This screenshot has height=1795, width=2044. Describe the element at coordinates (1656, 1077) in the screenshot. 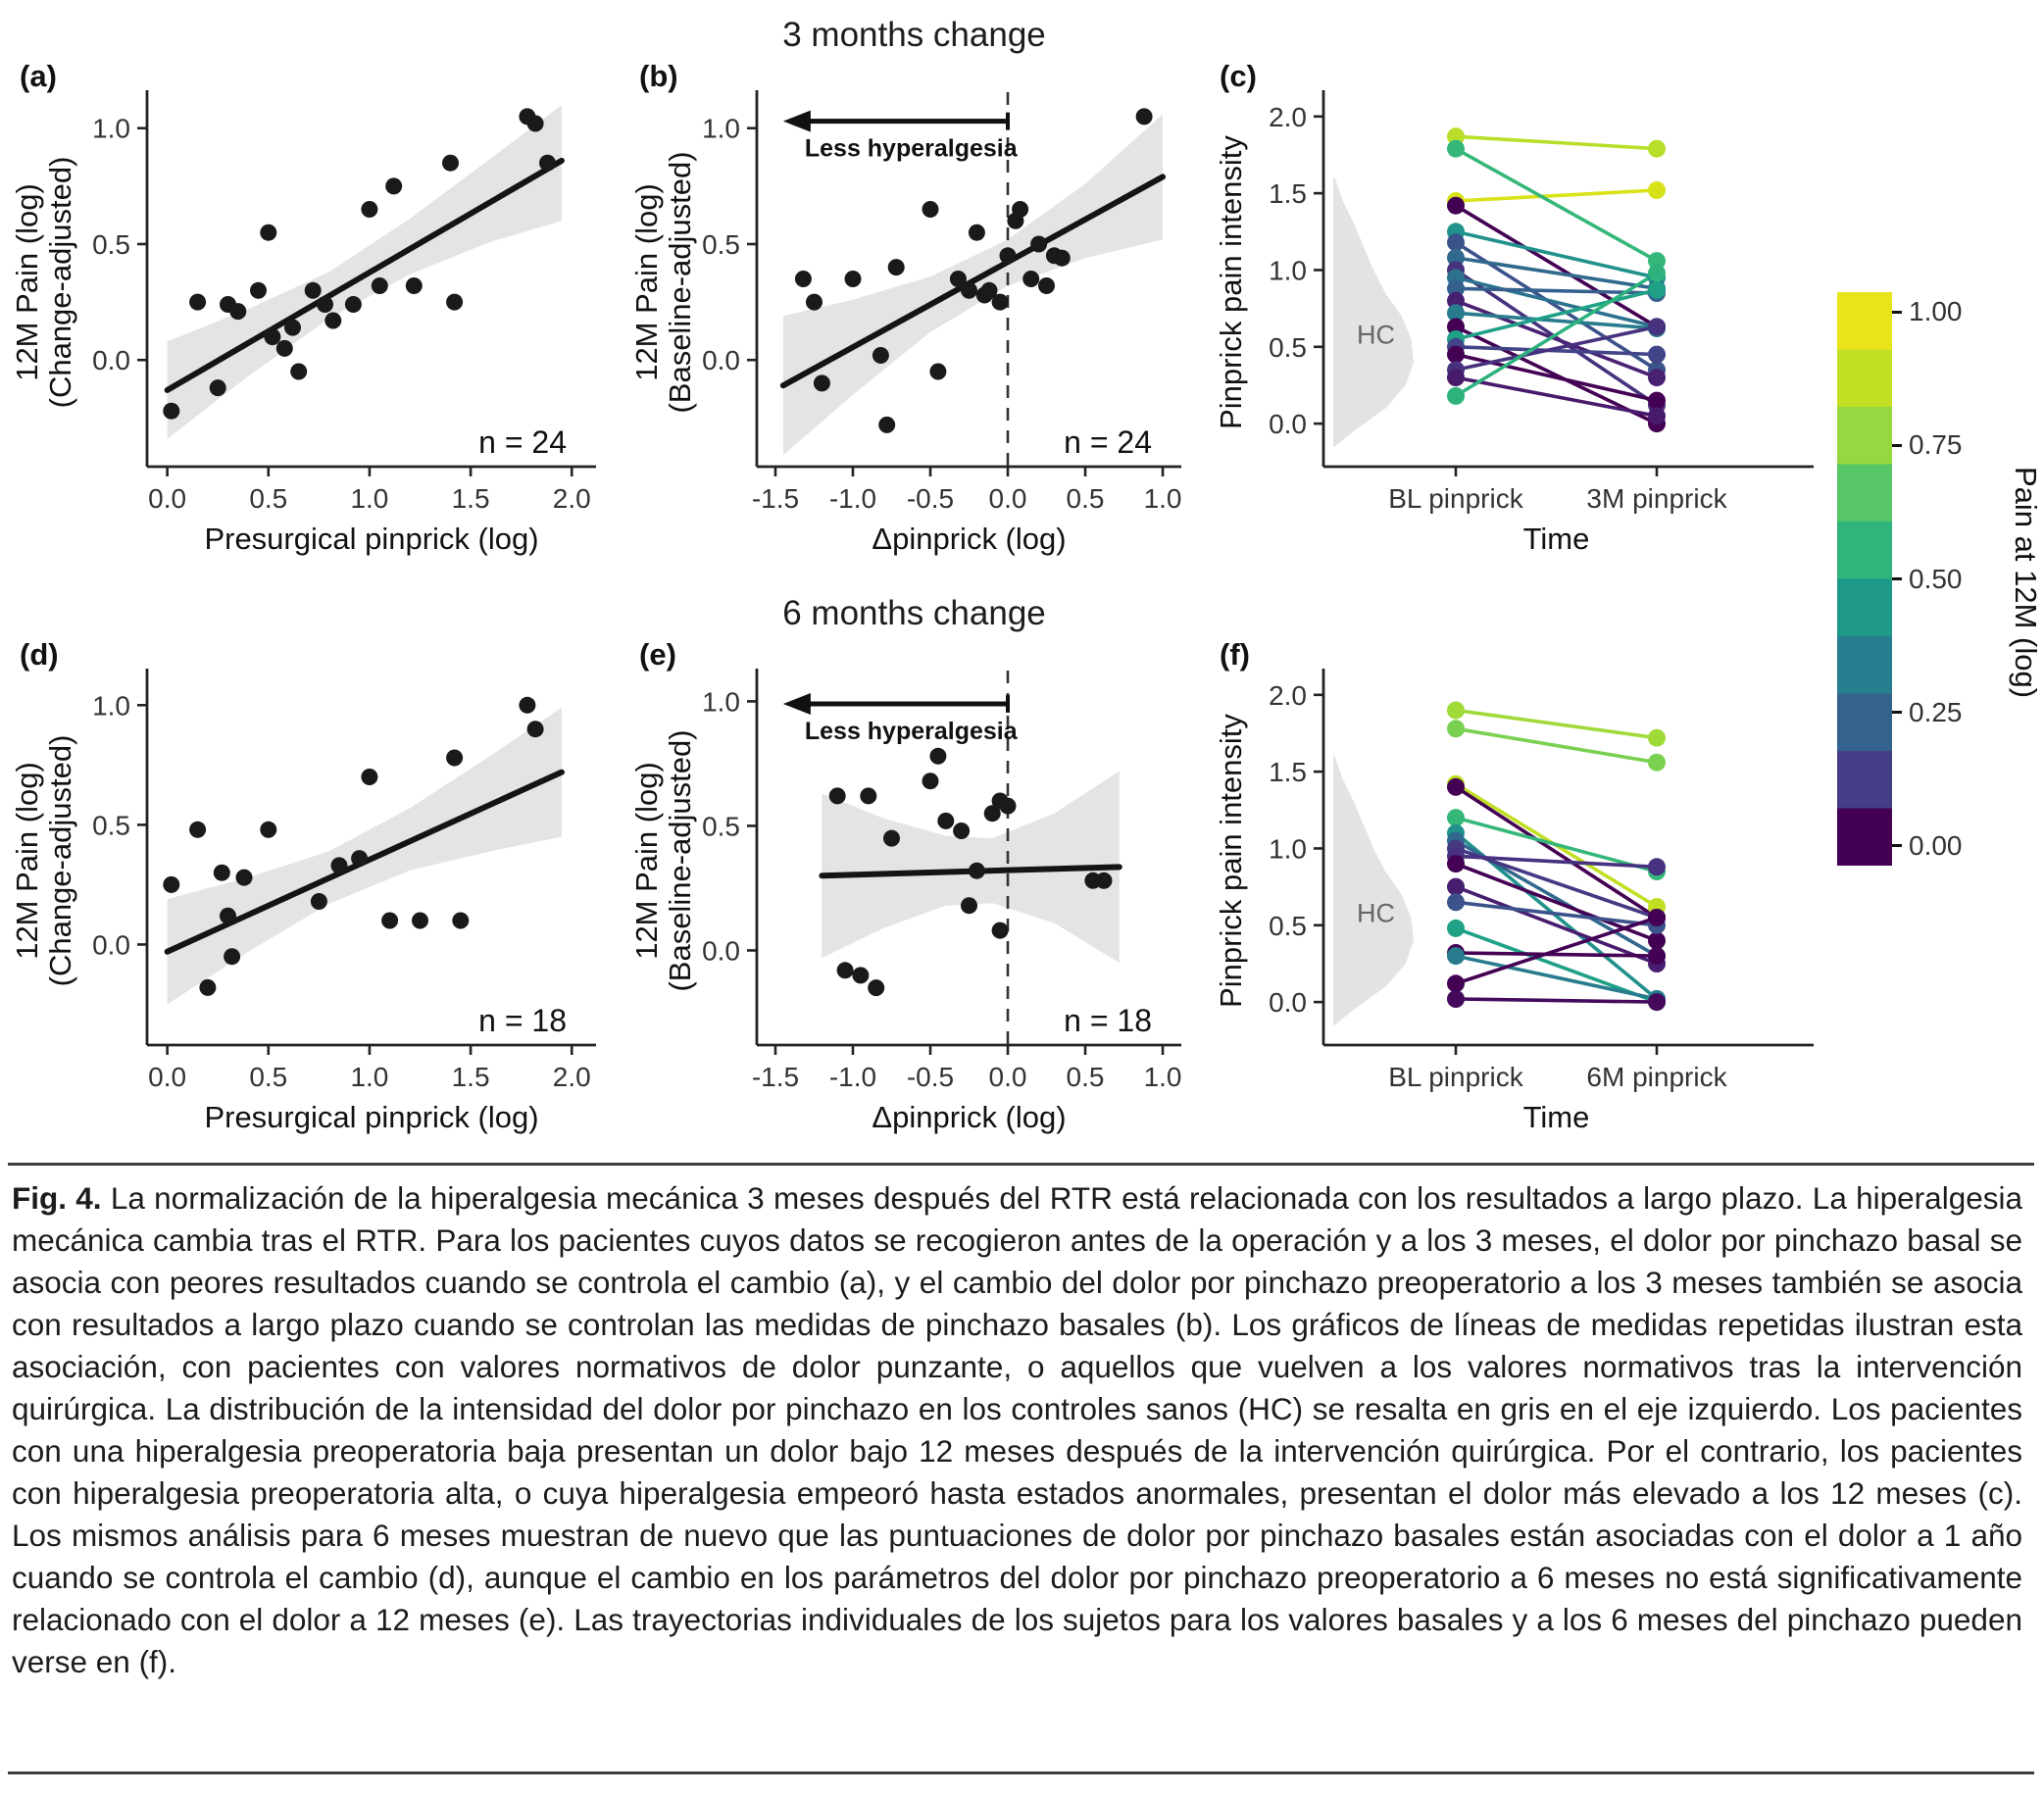

I see `svg-text: 6M pinprick` at that location.